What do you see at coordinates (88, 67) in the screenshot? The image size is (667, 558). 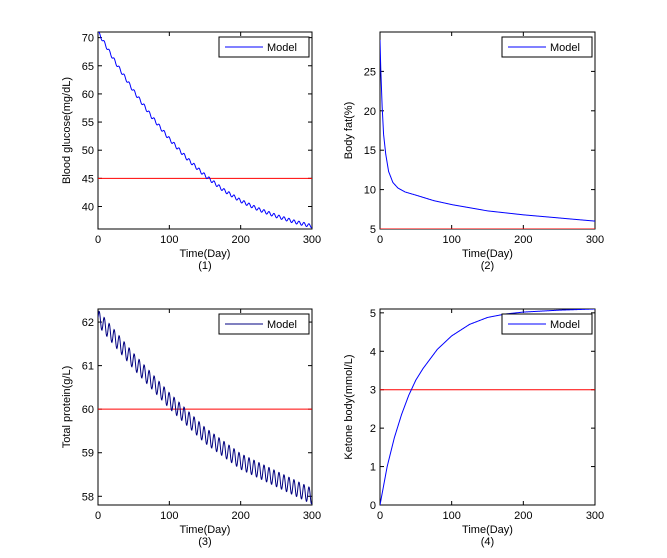 I see `y-tick-label: 65` at bounding box center [88, 67].